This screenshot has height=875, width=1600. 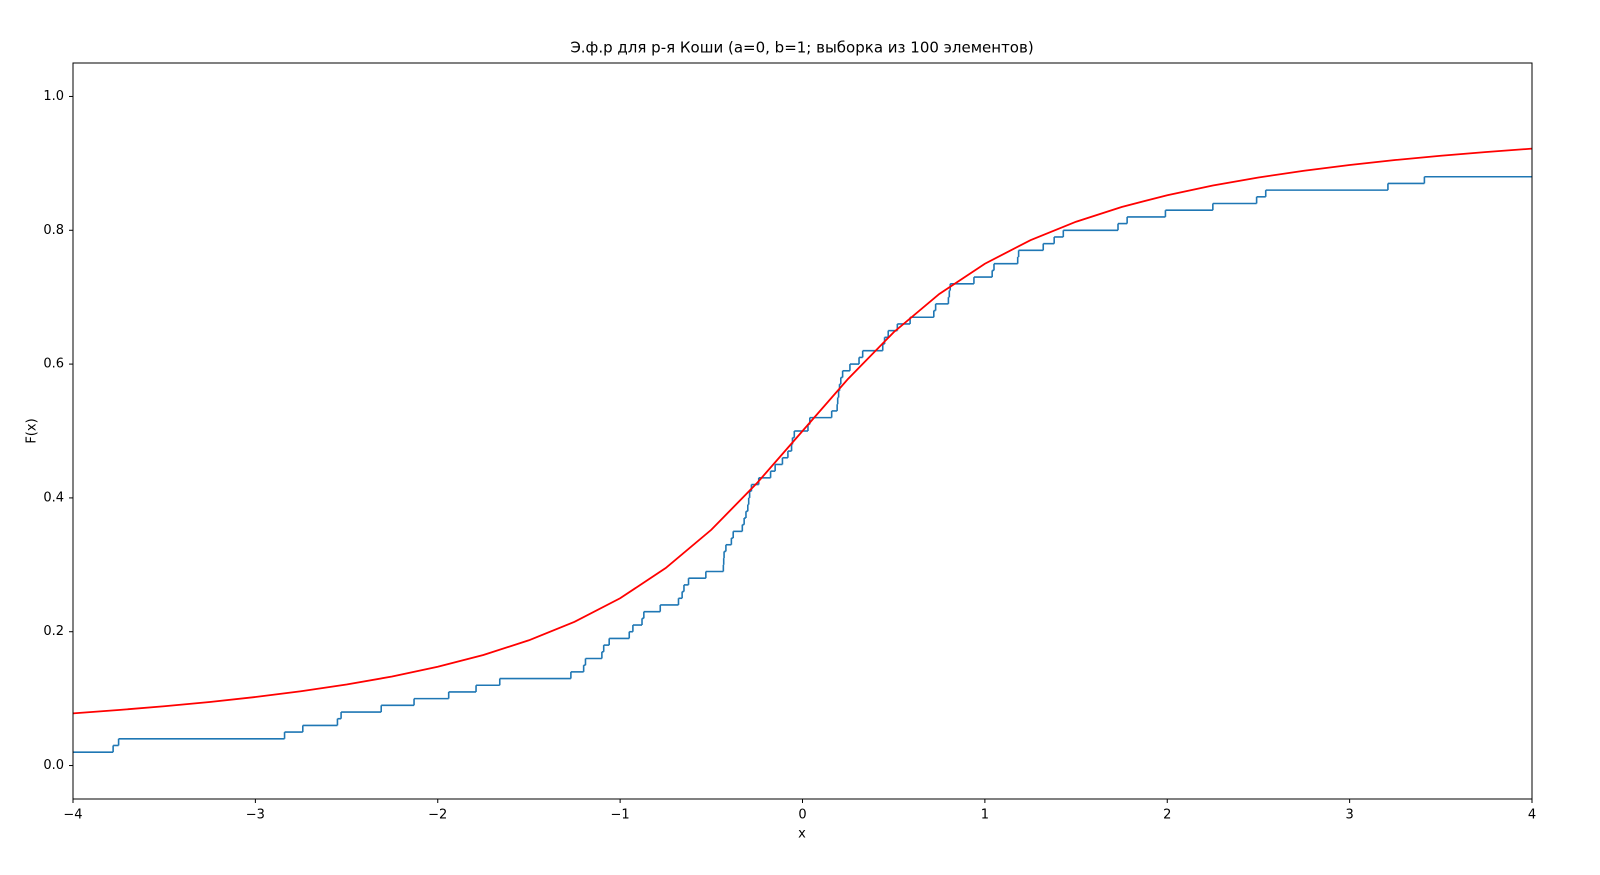 What do you see at coordinates (620, 815) in the screenshot?
I see `x-tick-label: −1` at bounding box center [620, 815].